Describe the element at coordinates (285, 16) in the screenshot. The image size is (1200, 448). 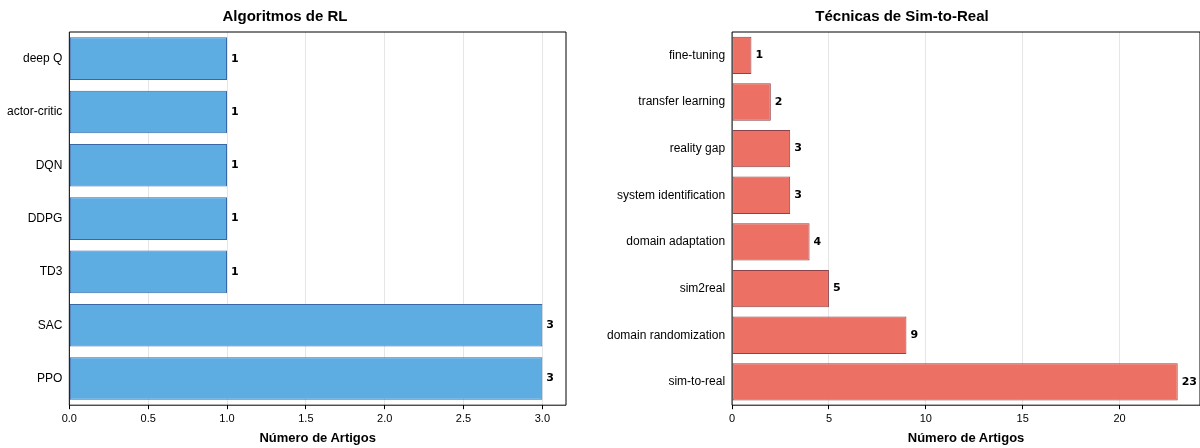
I see `chart-title: Algoritmos de RL` at that location.